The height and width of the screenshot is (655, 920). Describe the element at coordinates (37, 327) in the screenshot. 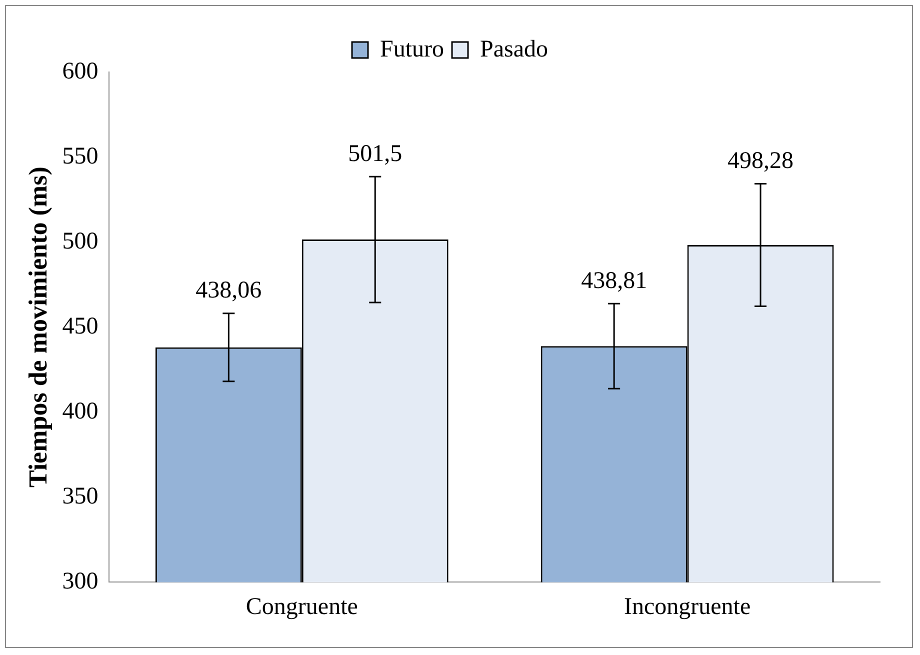

I see `y-axis-title: Tiempos de movimiento (ms)` at that location.